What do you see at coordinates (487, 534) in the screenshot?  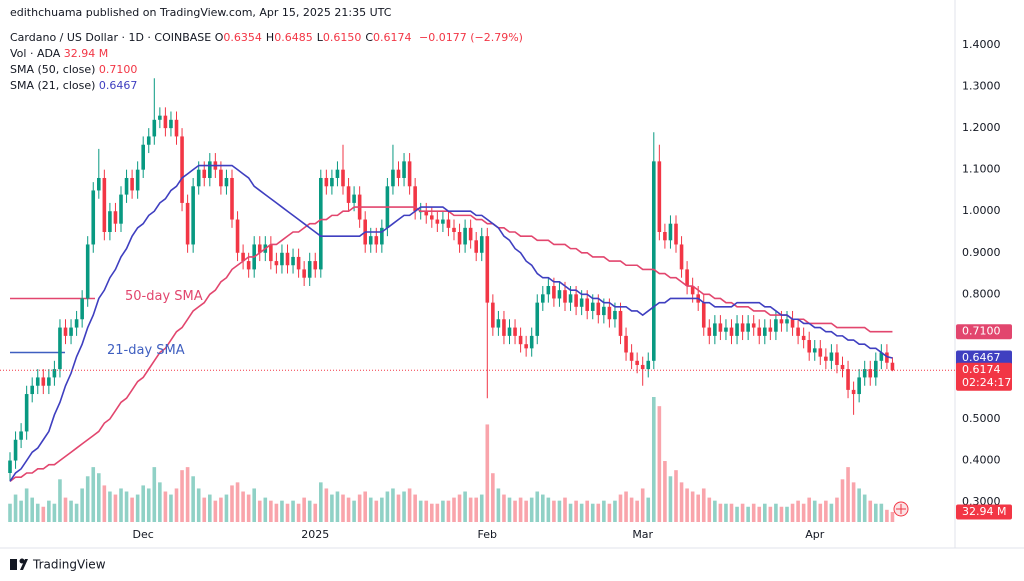 I see `x-tick-label: Feb` at bounding box center [487, 534].